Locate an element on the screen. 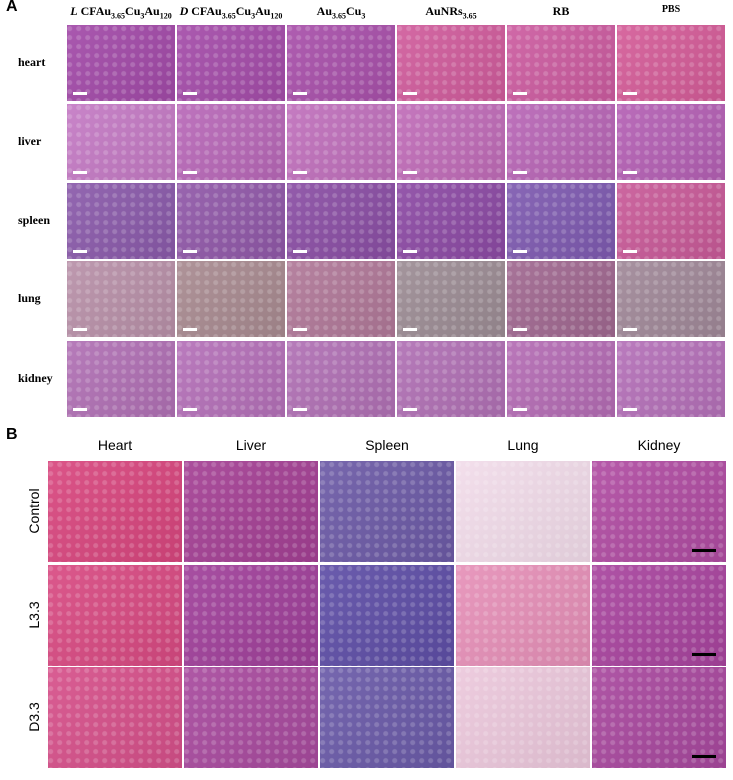 The height and width of the screenshot is (780, 733). row-label: spleen is located at coordinates (34, 220).